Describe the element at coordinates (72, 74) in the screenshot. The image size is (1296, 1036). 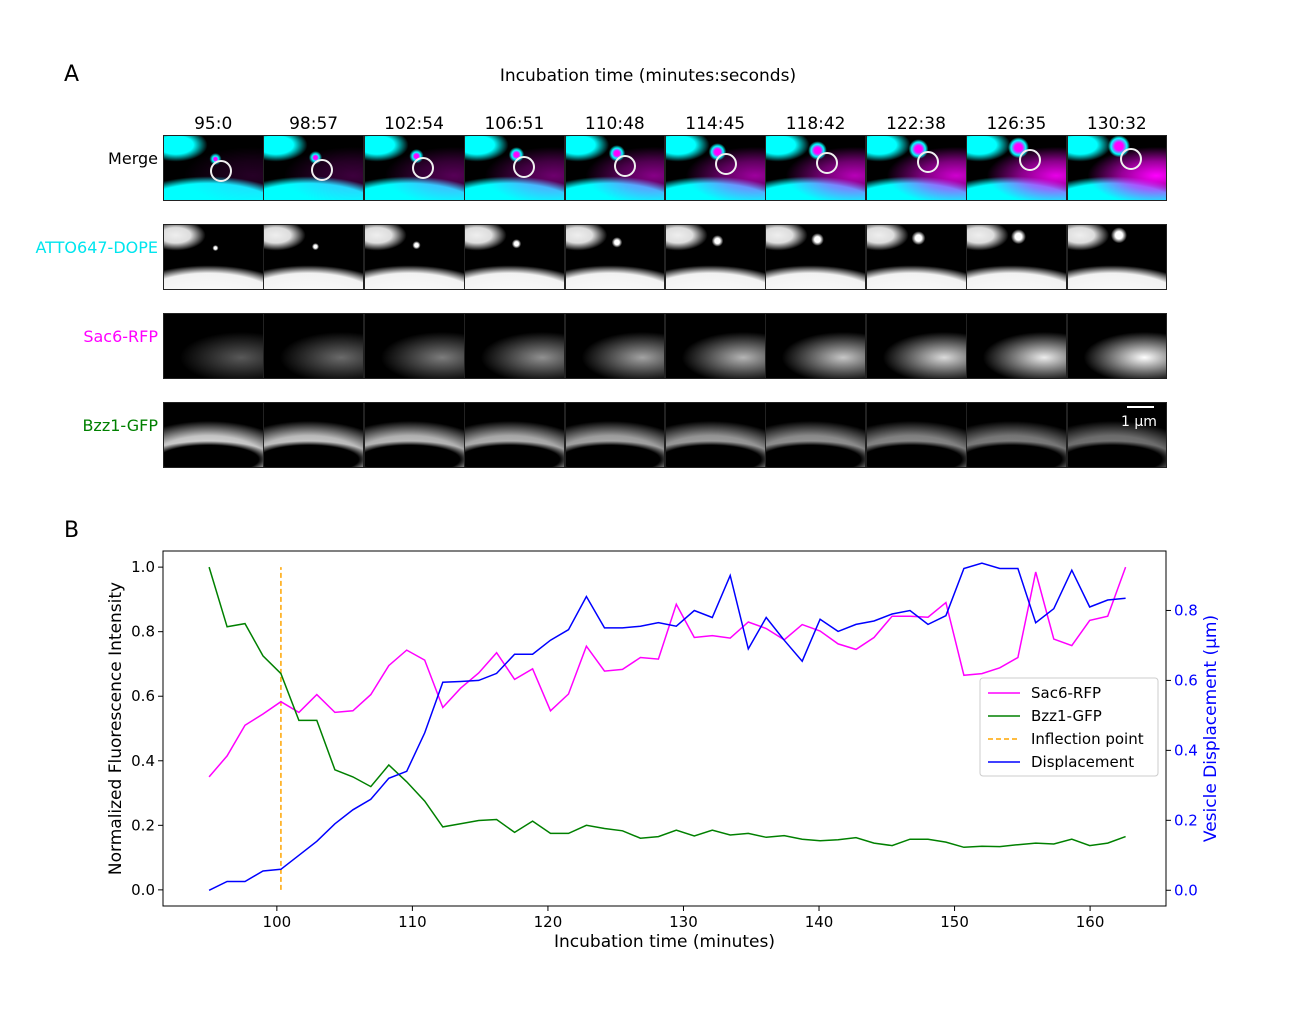
I see `panel-a-letter: A` at that location.